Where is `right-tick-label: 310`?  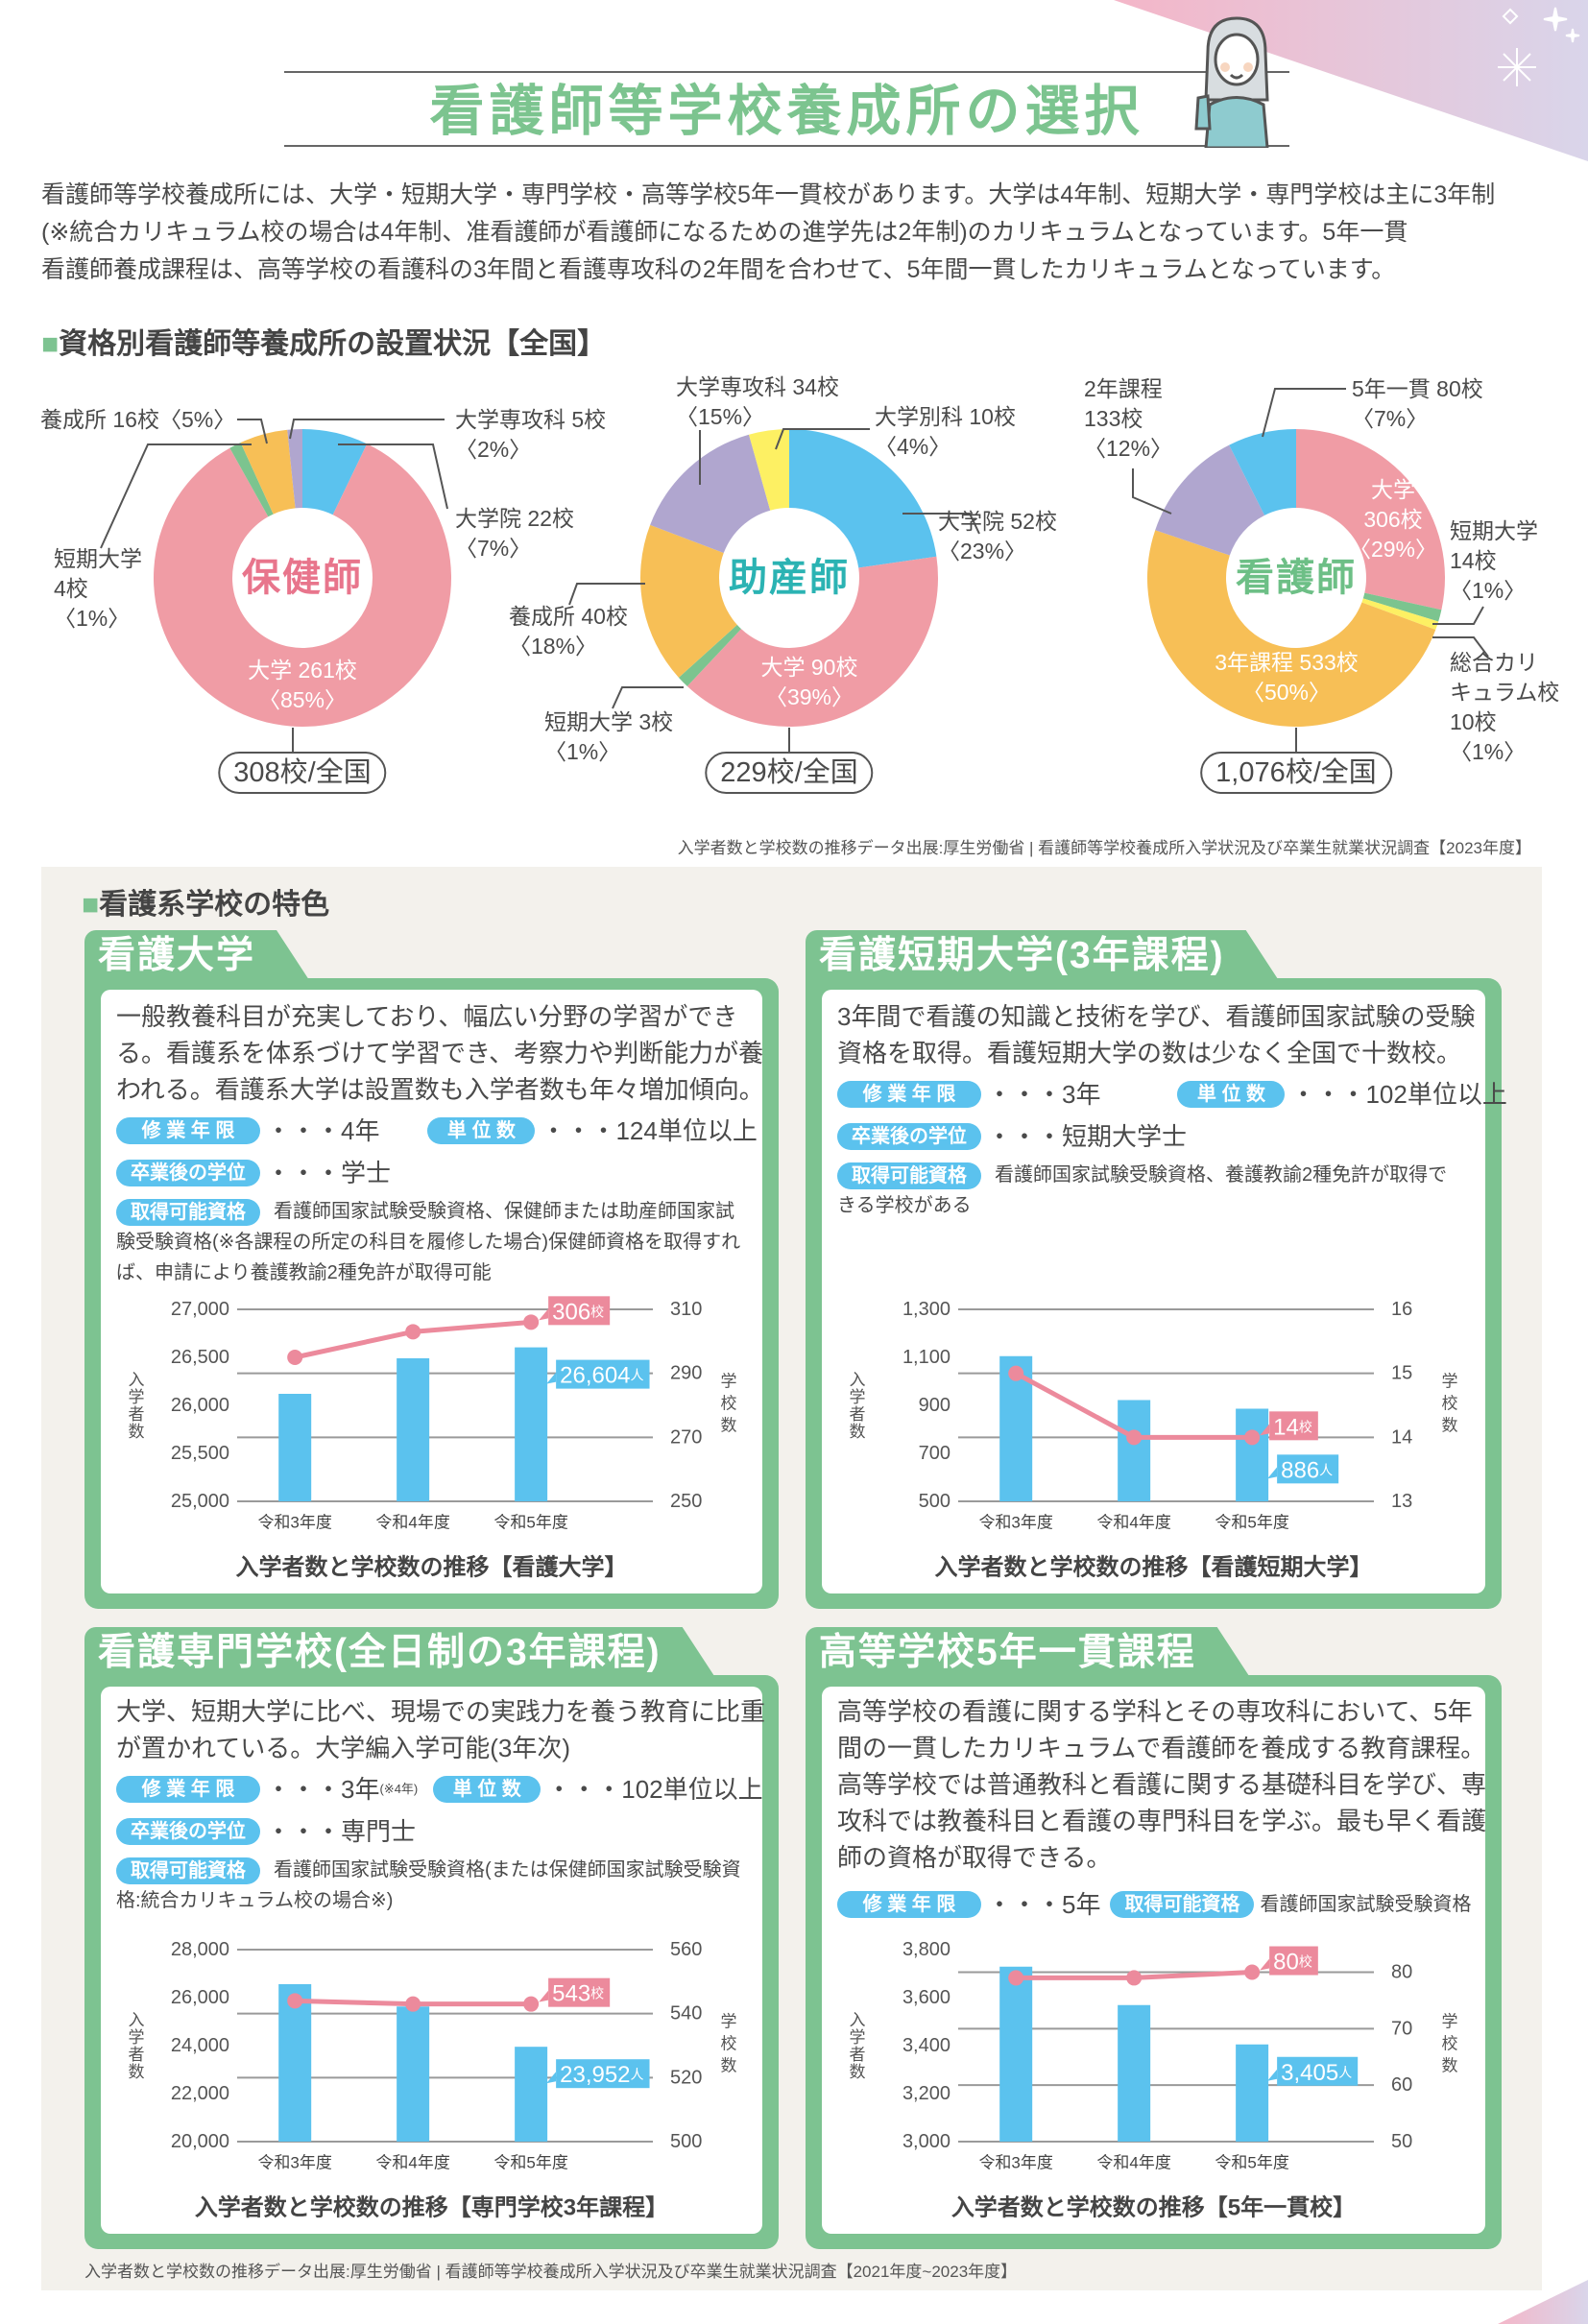
right-tick-label: 310 is located at coordinates (686, 1309).